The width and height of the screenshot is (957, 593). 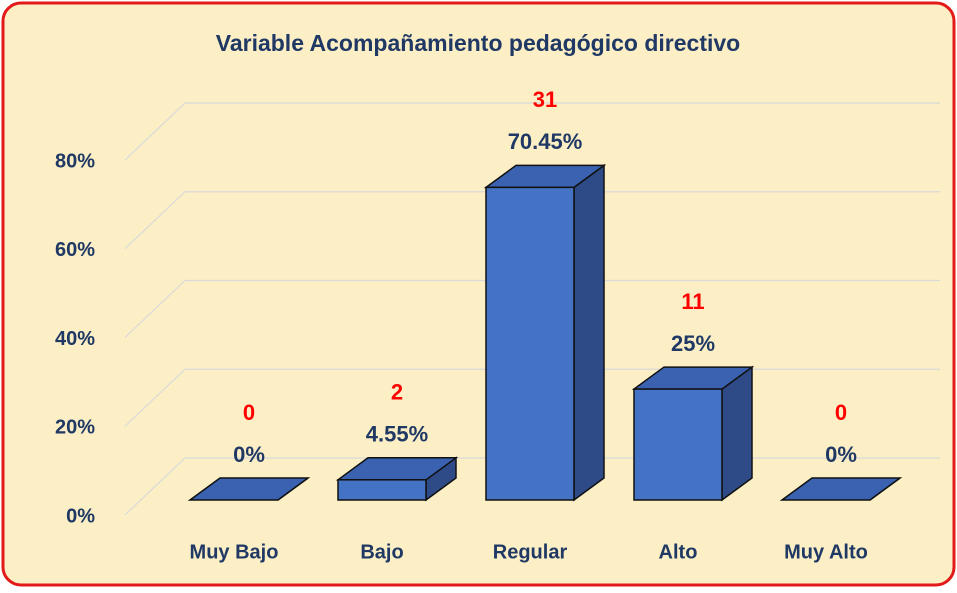 I want to click on value-label: 4.55%, so click(x=397, y=434).